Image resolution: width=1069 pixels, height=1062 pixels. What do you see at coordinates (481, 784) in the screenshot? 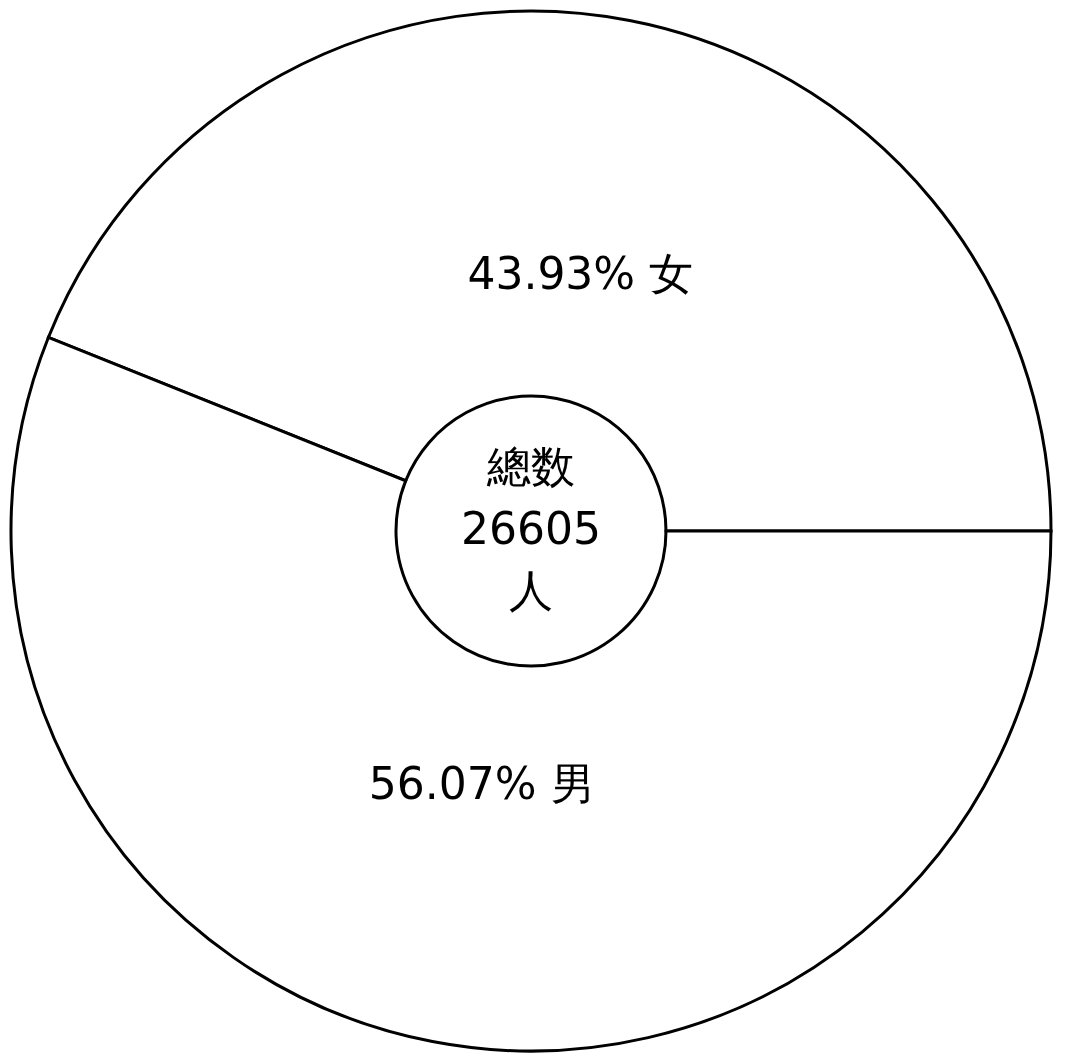
I see `slice-label: 56.07% 男` at bounding box center [481, 784].